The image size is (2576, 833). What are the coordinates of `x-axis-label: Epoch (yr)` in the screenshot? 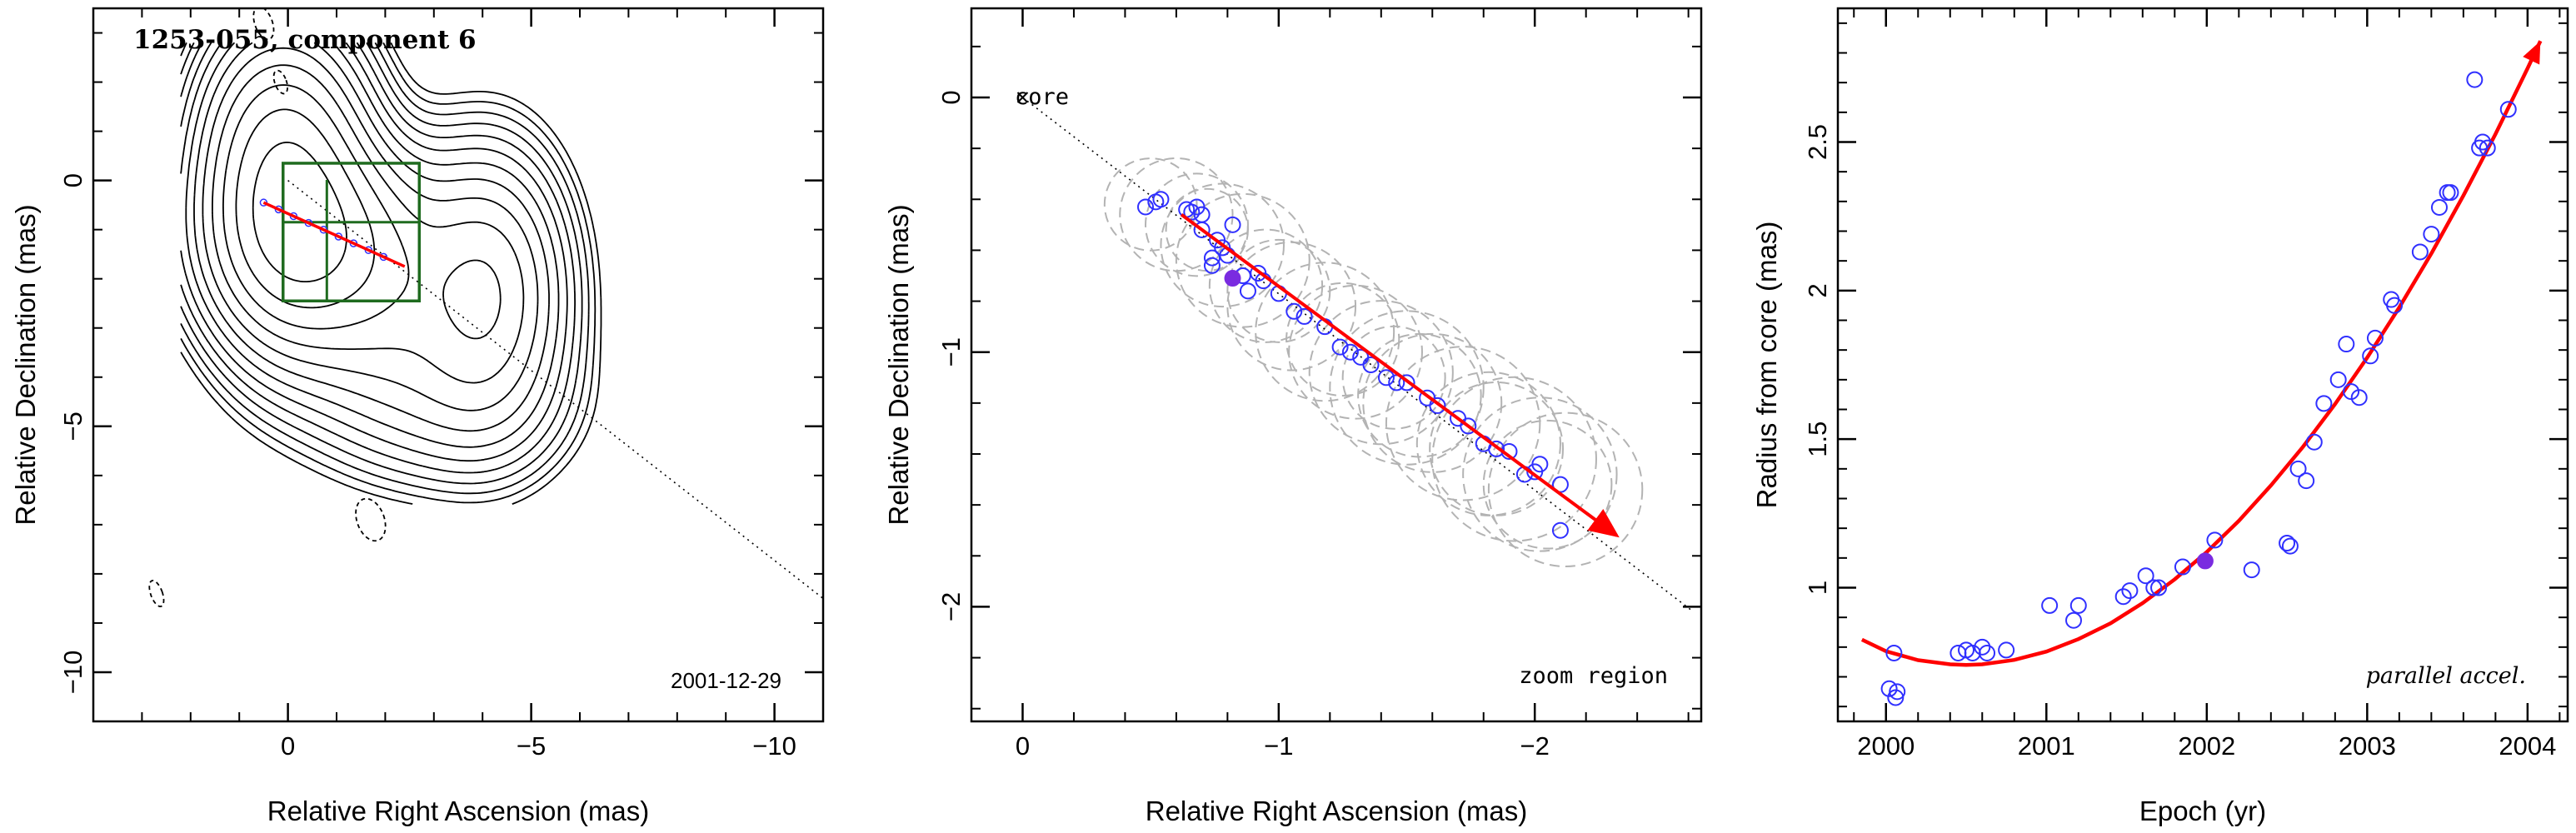 It's located at (2202, 811).